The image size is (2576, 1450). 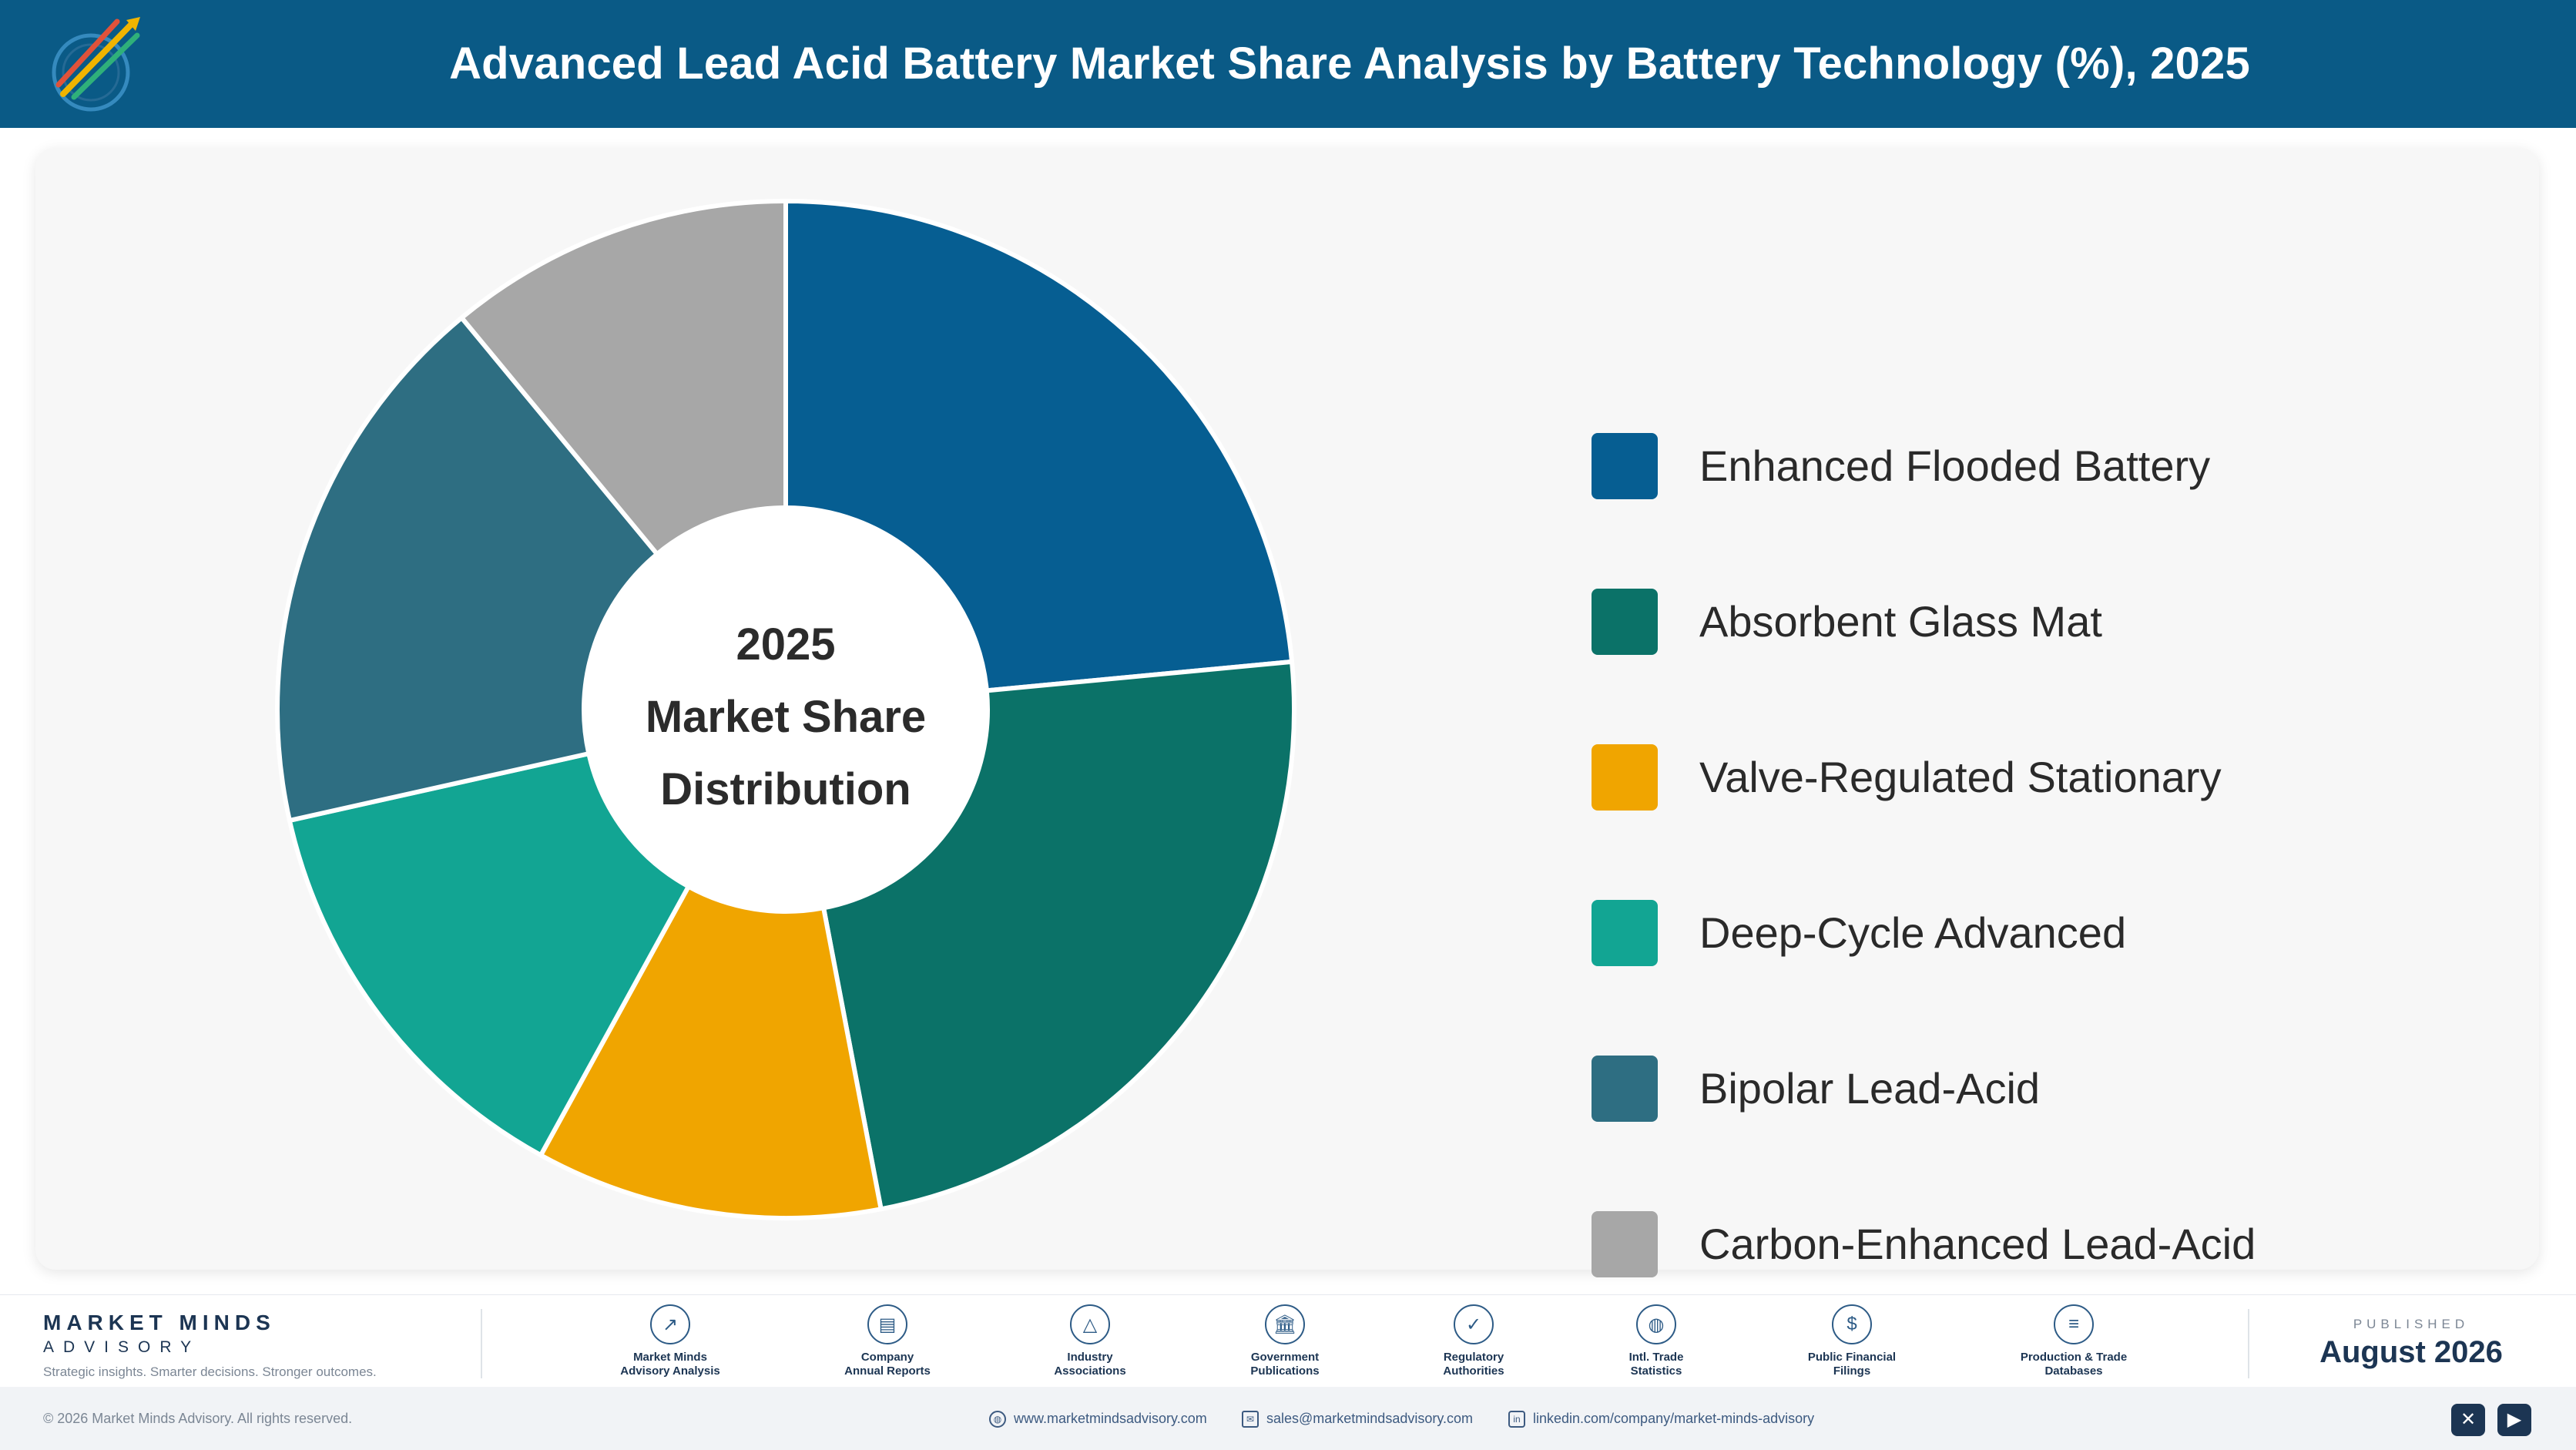 What do you see at coordinates (1090, 1324) in the screenshot?
I see `network-icon: △` at bounding box center [1090, 1324].